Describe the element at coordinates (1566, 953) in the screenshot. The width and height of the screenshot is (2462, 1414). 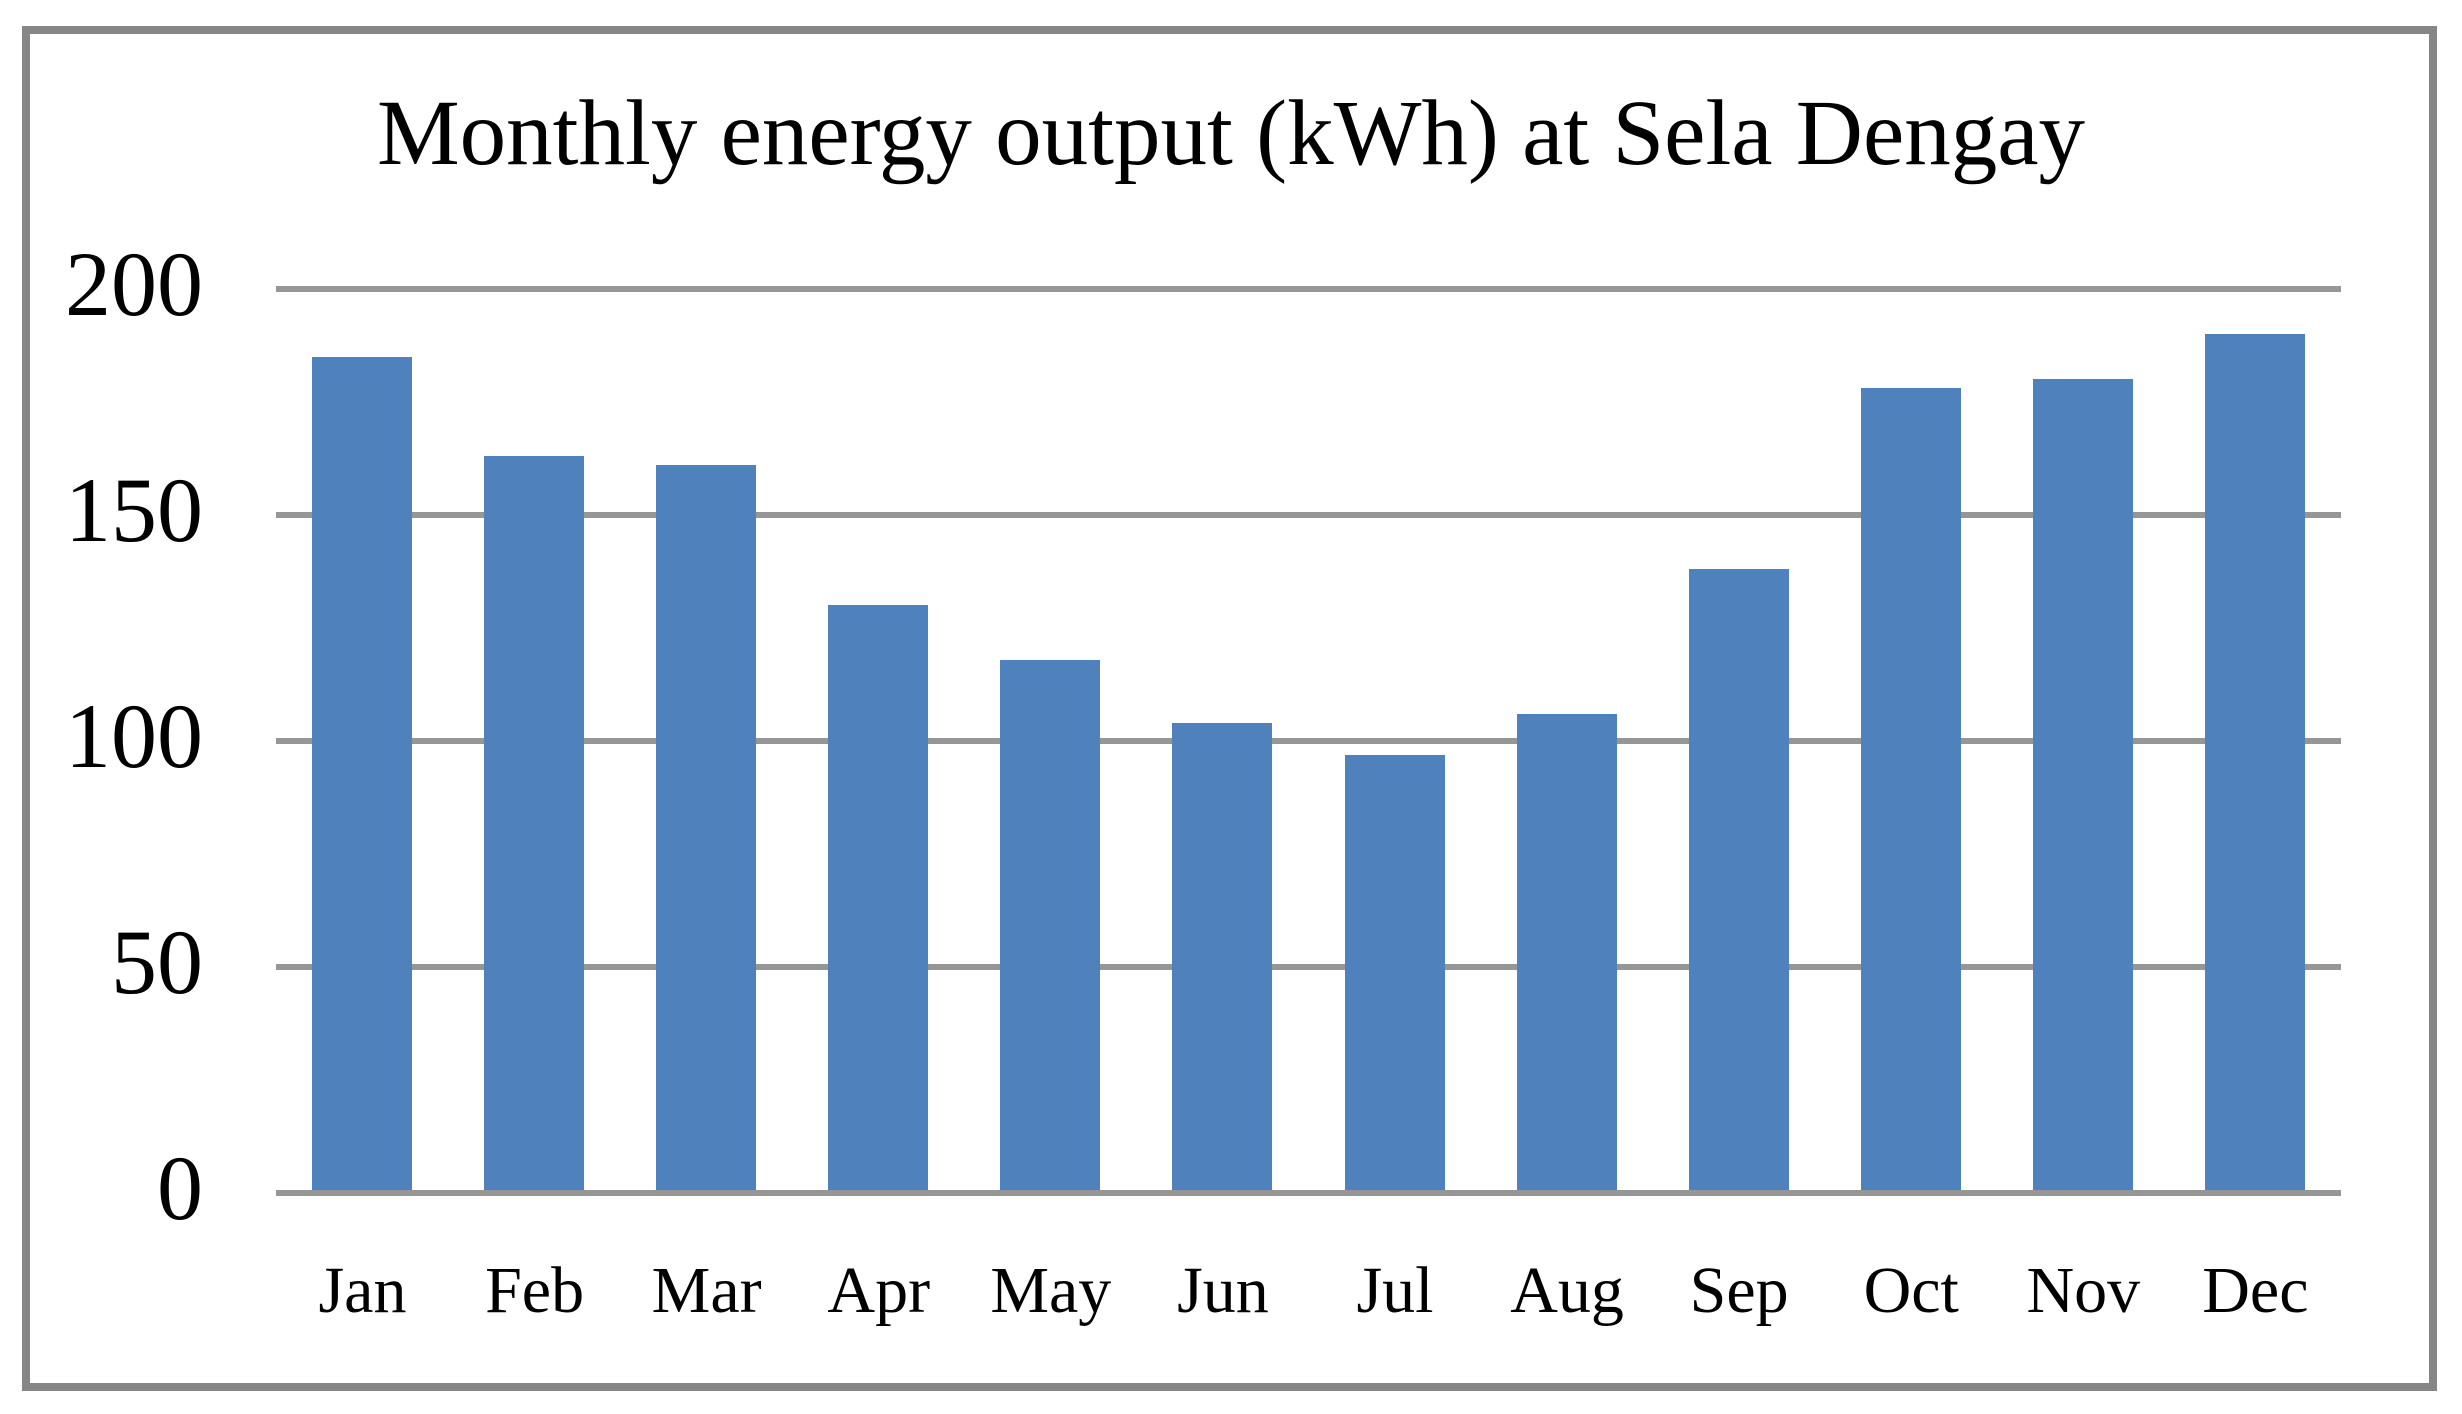
I see `bar-aug` at that location.